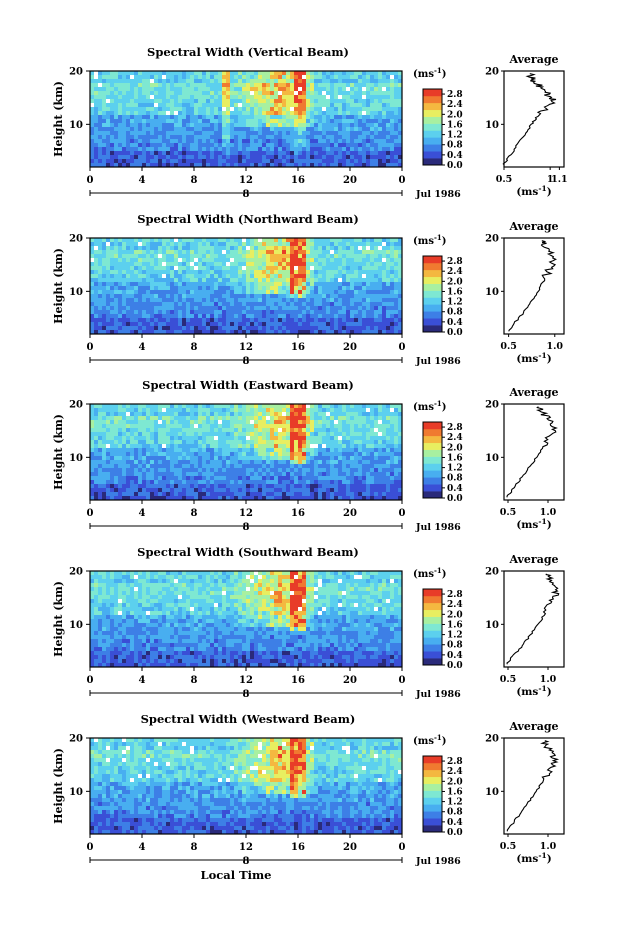  Describe the element at coordinates (533, 358) in the screenshot. I see `average-unit-label: (ms-1)` at that location.